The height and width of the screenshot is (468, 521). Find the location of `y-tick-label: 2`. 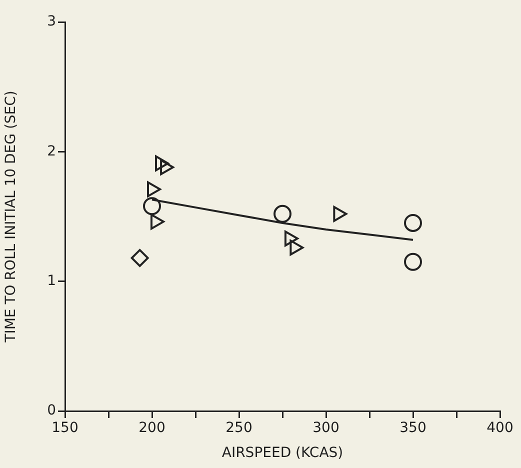

y-tick-label: 2 is located at coordinates (51, 151).